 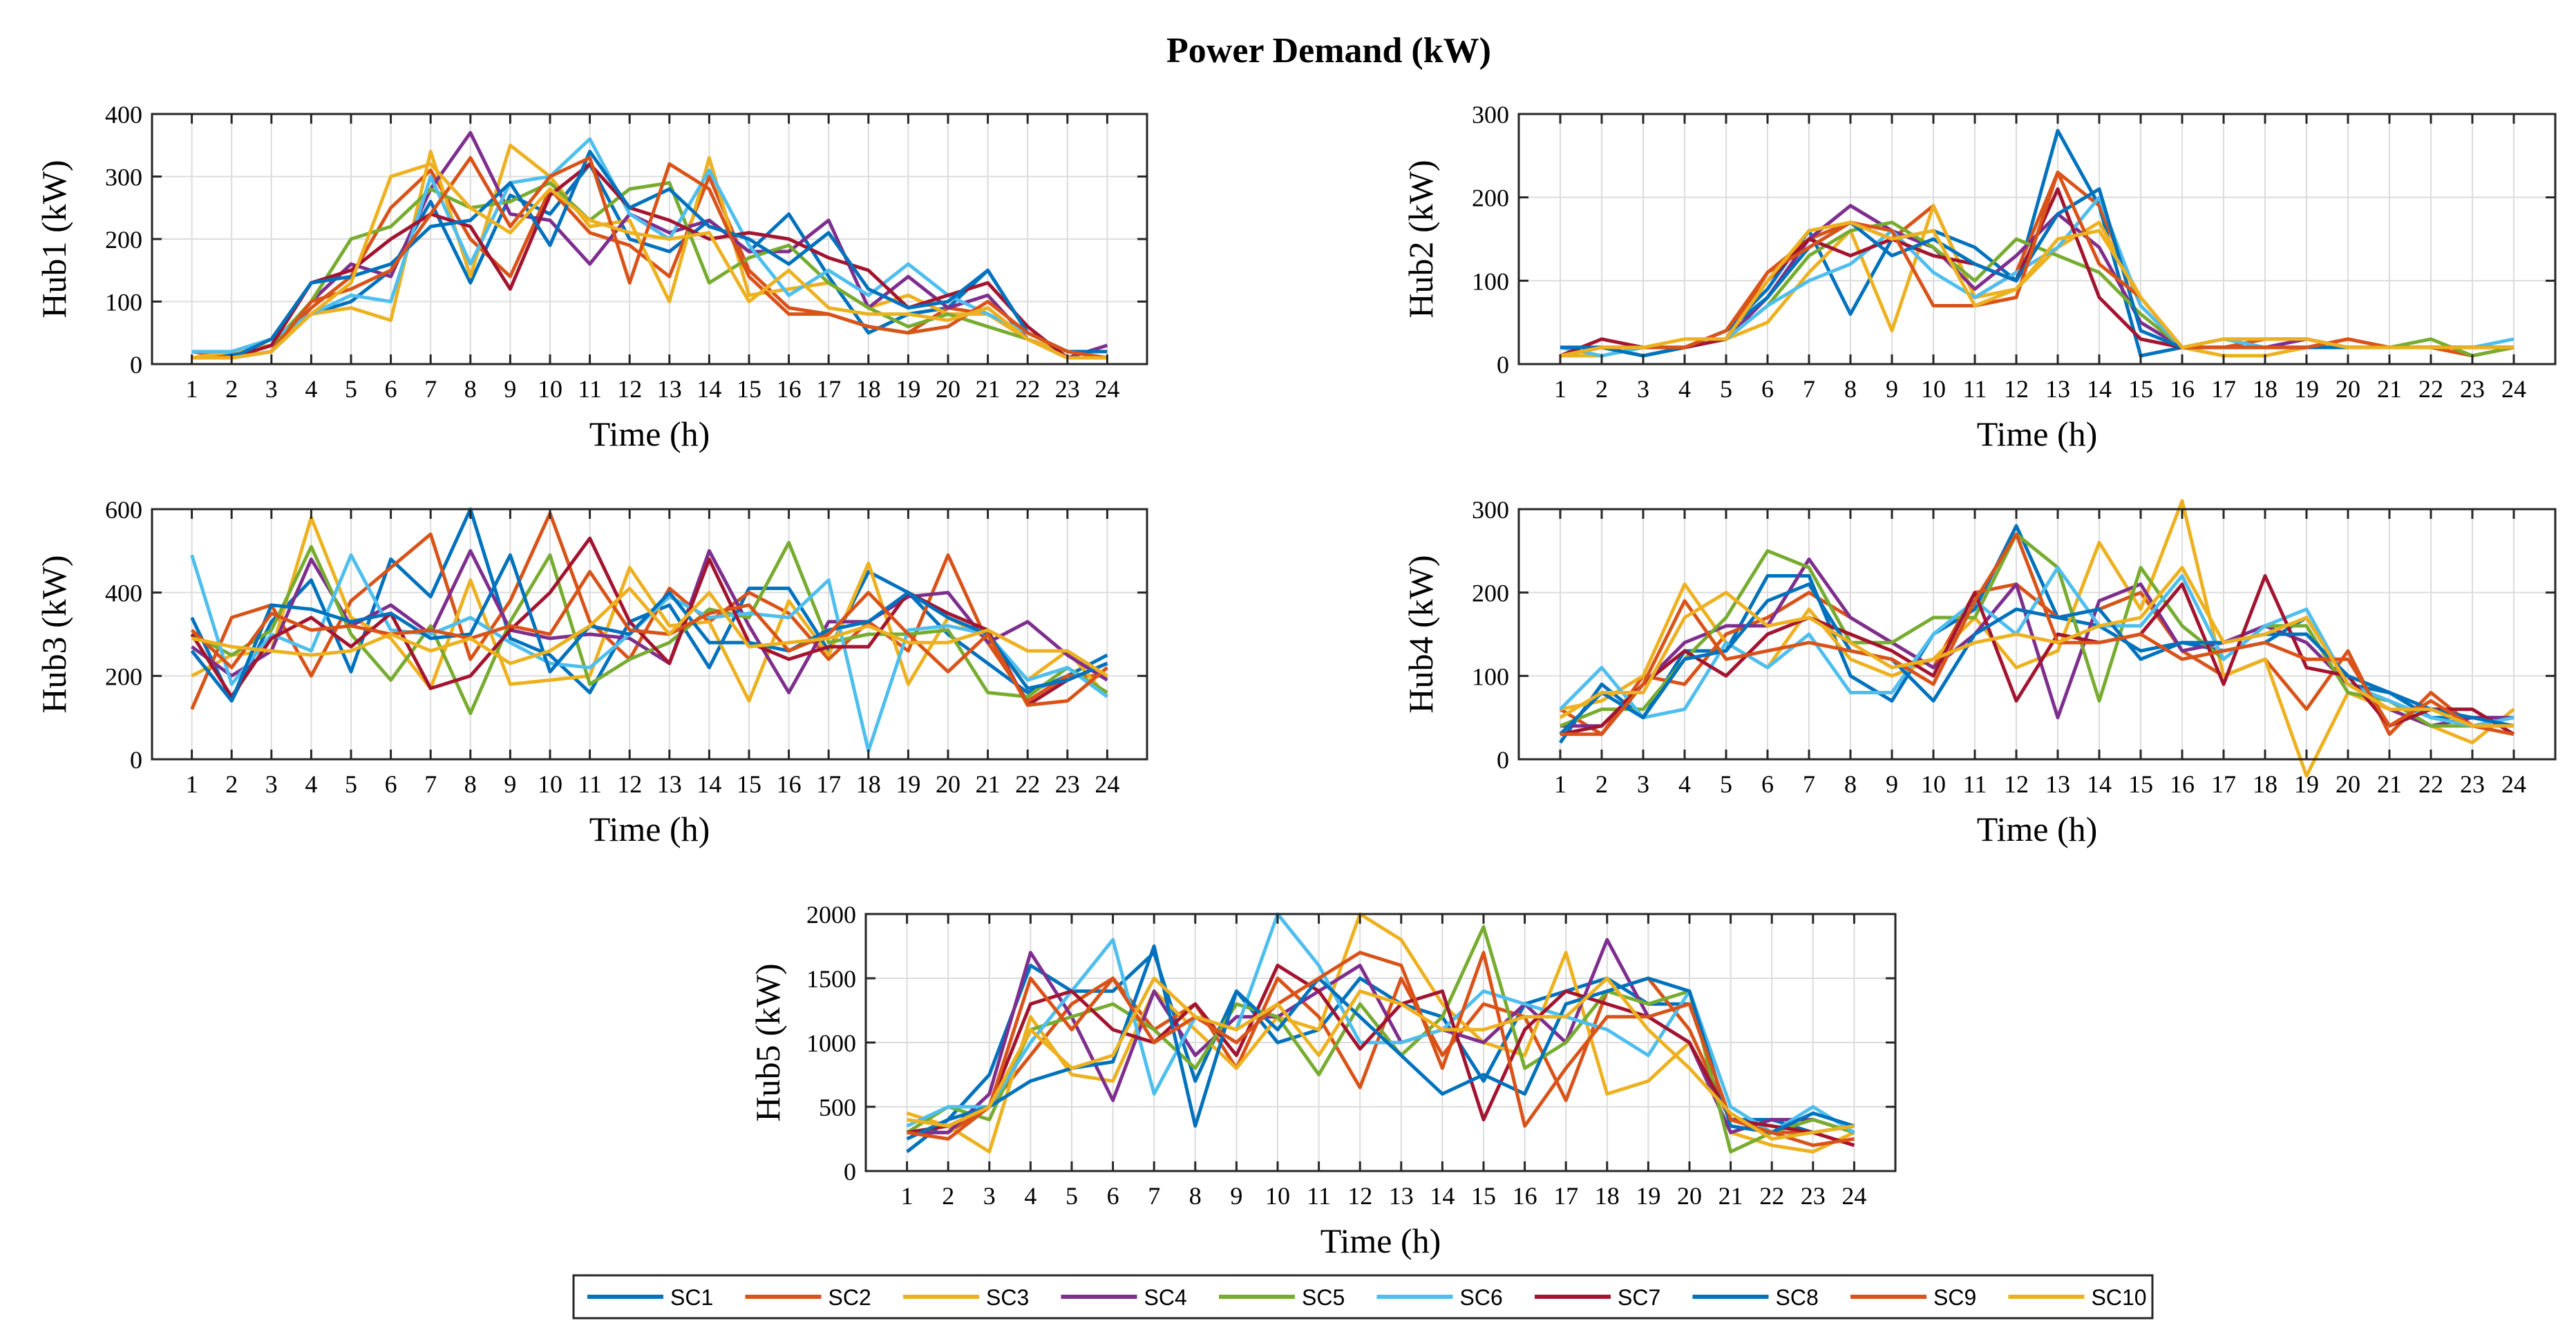 I want to click on y-tick-label: 500, so click(x=837, y=1107).